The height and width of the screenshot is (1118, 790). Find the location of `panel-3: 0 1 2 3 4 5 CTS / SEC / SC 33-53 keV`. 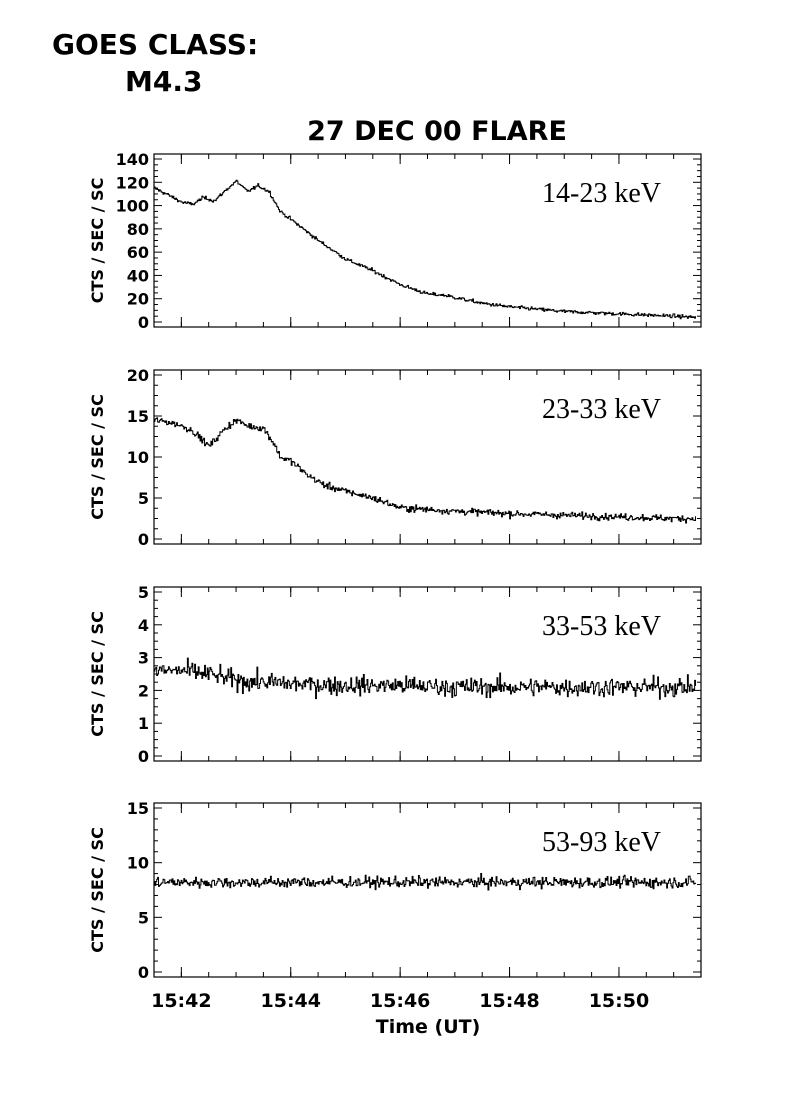

panel-3: 0 1 2 3 4 5 CTS / SEC / SC 33-53 keV is located at coordinates (395, 674).